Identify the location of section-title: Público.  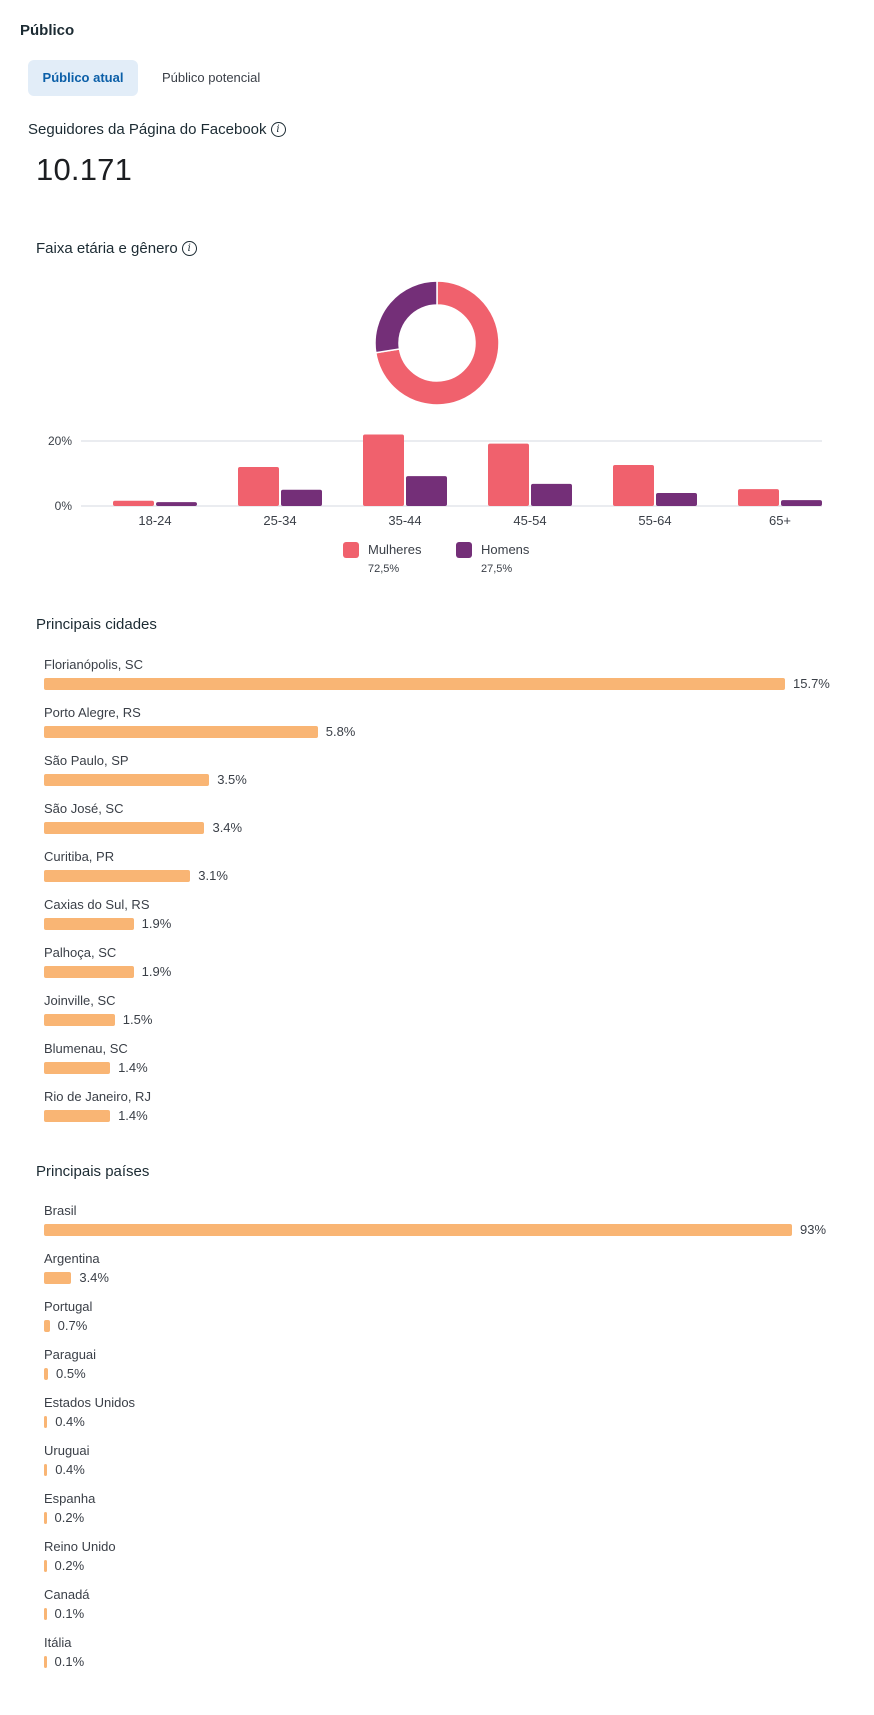
(47, 30).